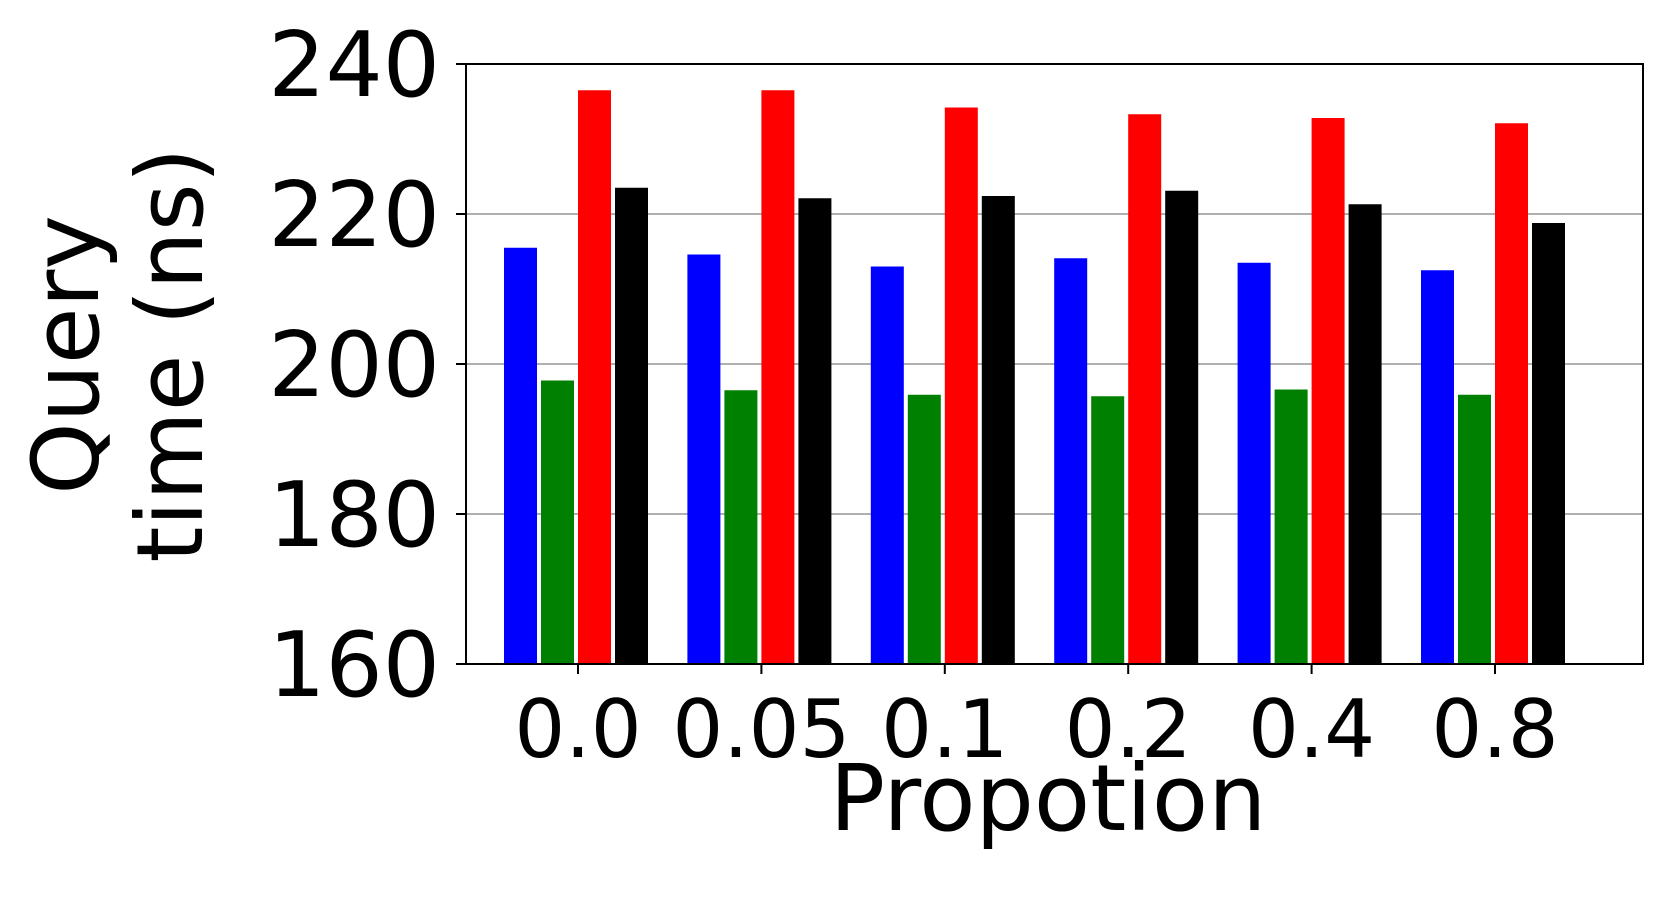 The width and height of the screenshot is (1660, 907). Describe the element at coordinates (354, 515) in the screenshot. I see `y-tick-label: 180` at that location.